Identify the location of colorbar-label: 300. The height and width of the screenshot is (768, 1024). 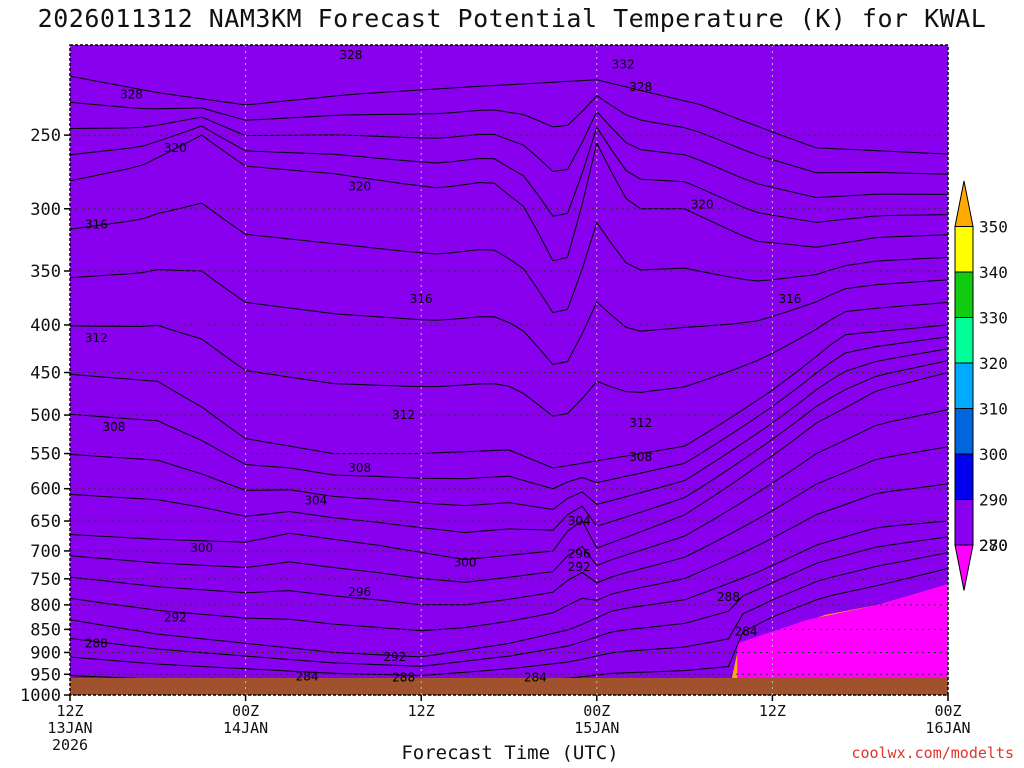
(993, 454).